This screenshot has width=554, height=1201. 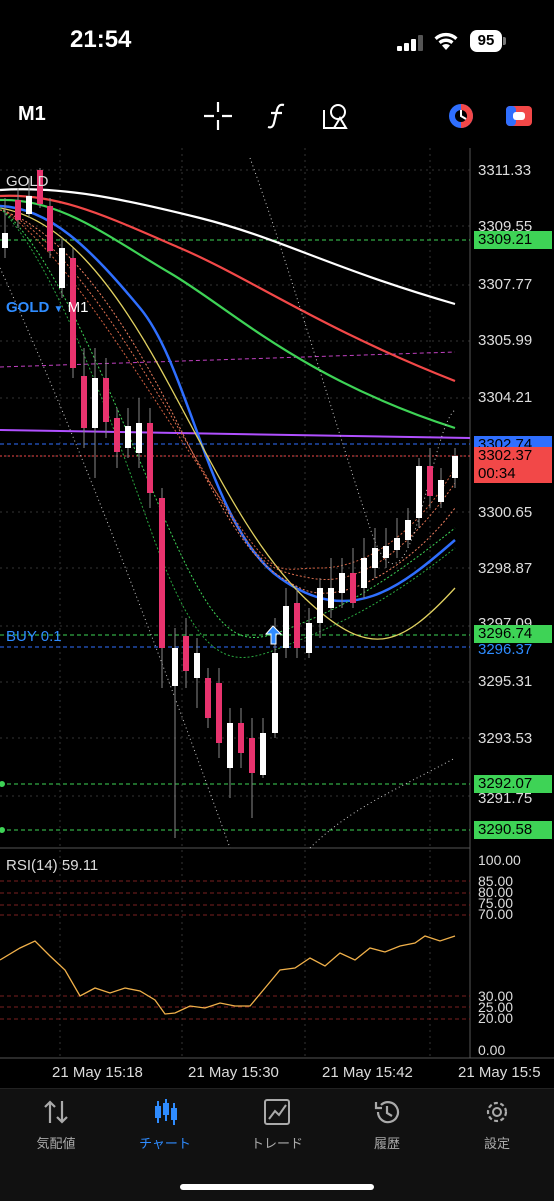 What do you see at coordinates (277, 40) in the screenshot?
I see `status-bar: 21:54 95` at bounding box center [277, 40].